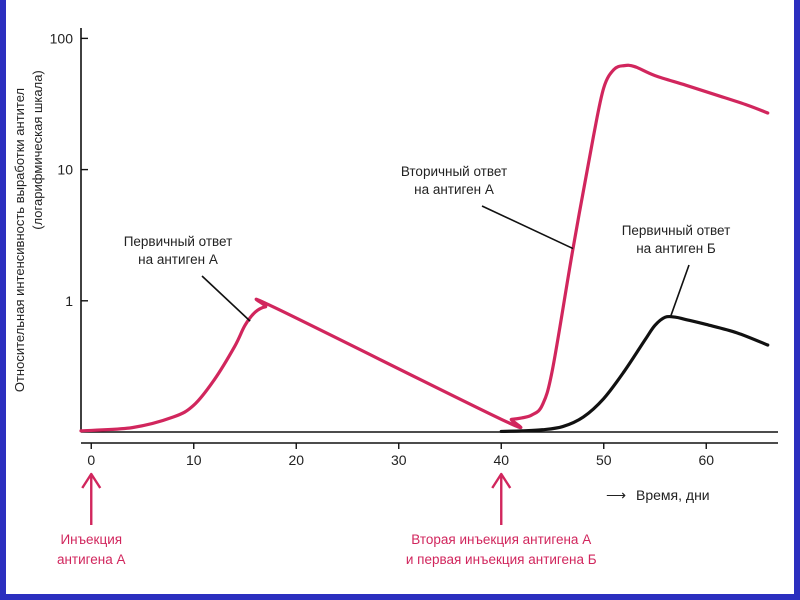 The image size is (800, 600). I want to click on injection-1: Инъекция антигена А, so click(91, 519).